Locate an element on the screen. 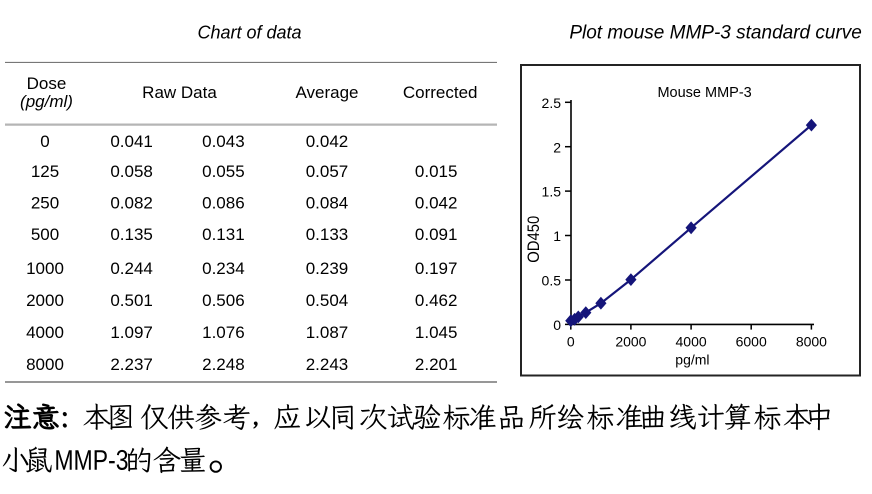 The image size is (872, 494). svg-text: 0.131 is located at coordinates (223, 234).